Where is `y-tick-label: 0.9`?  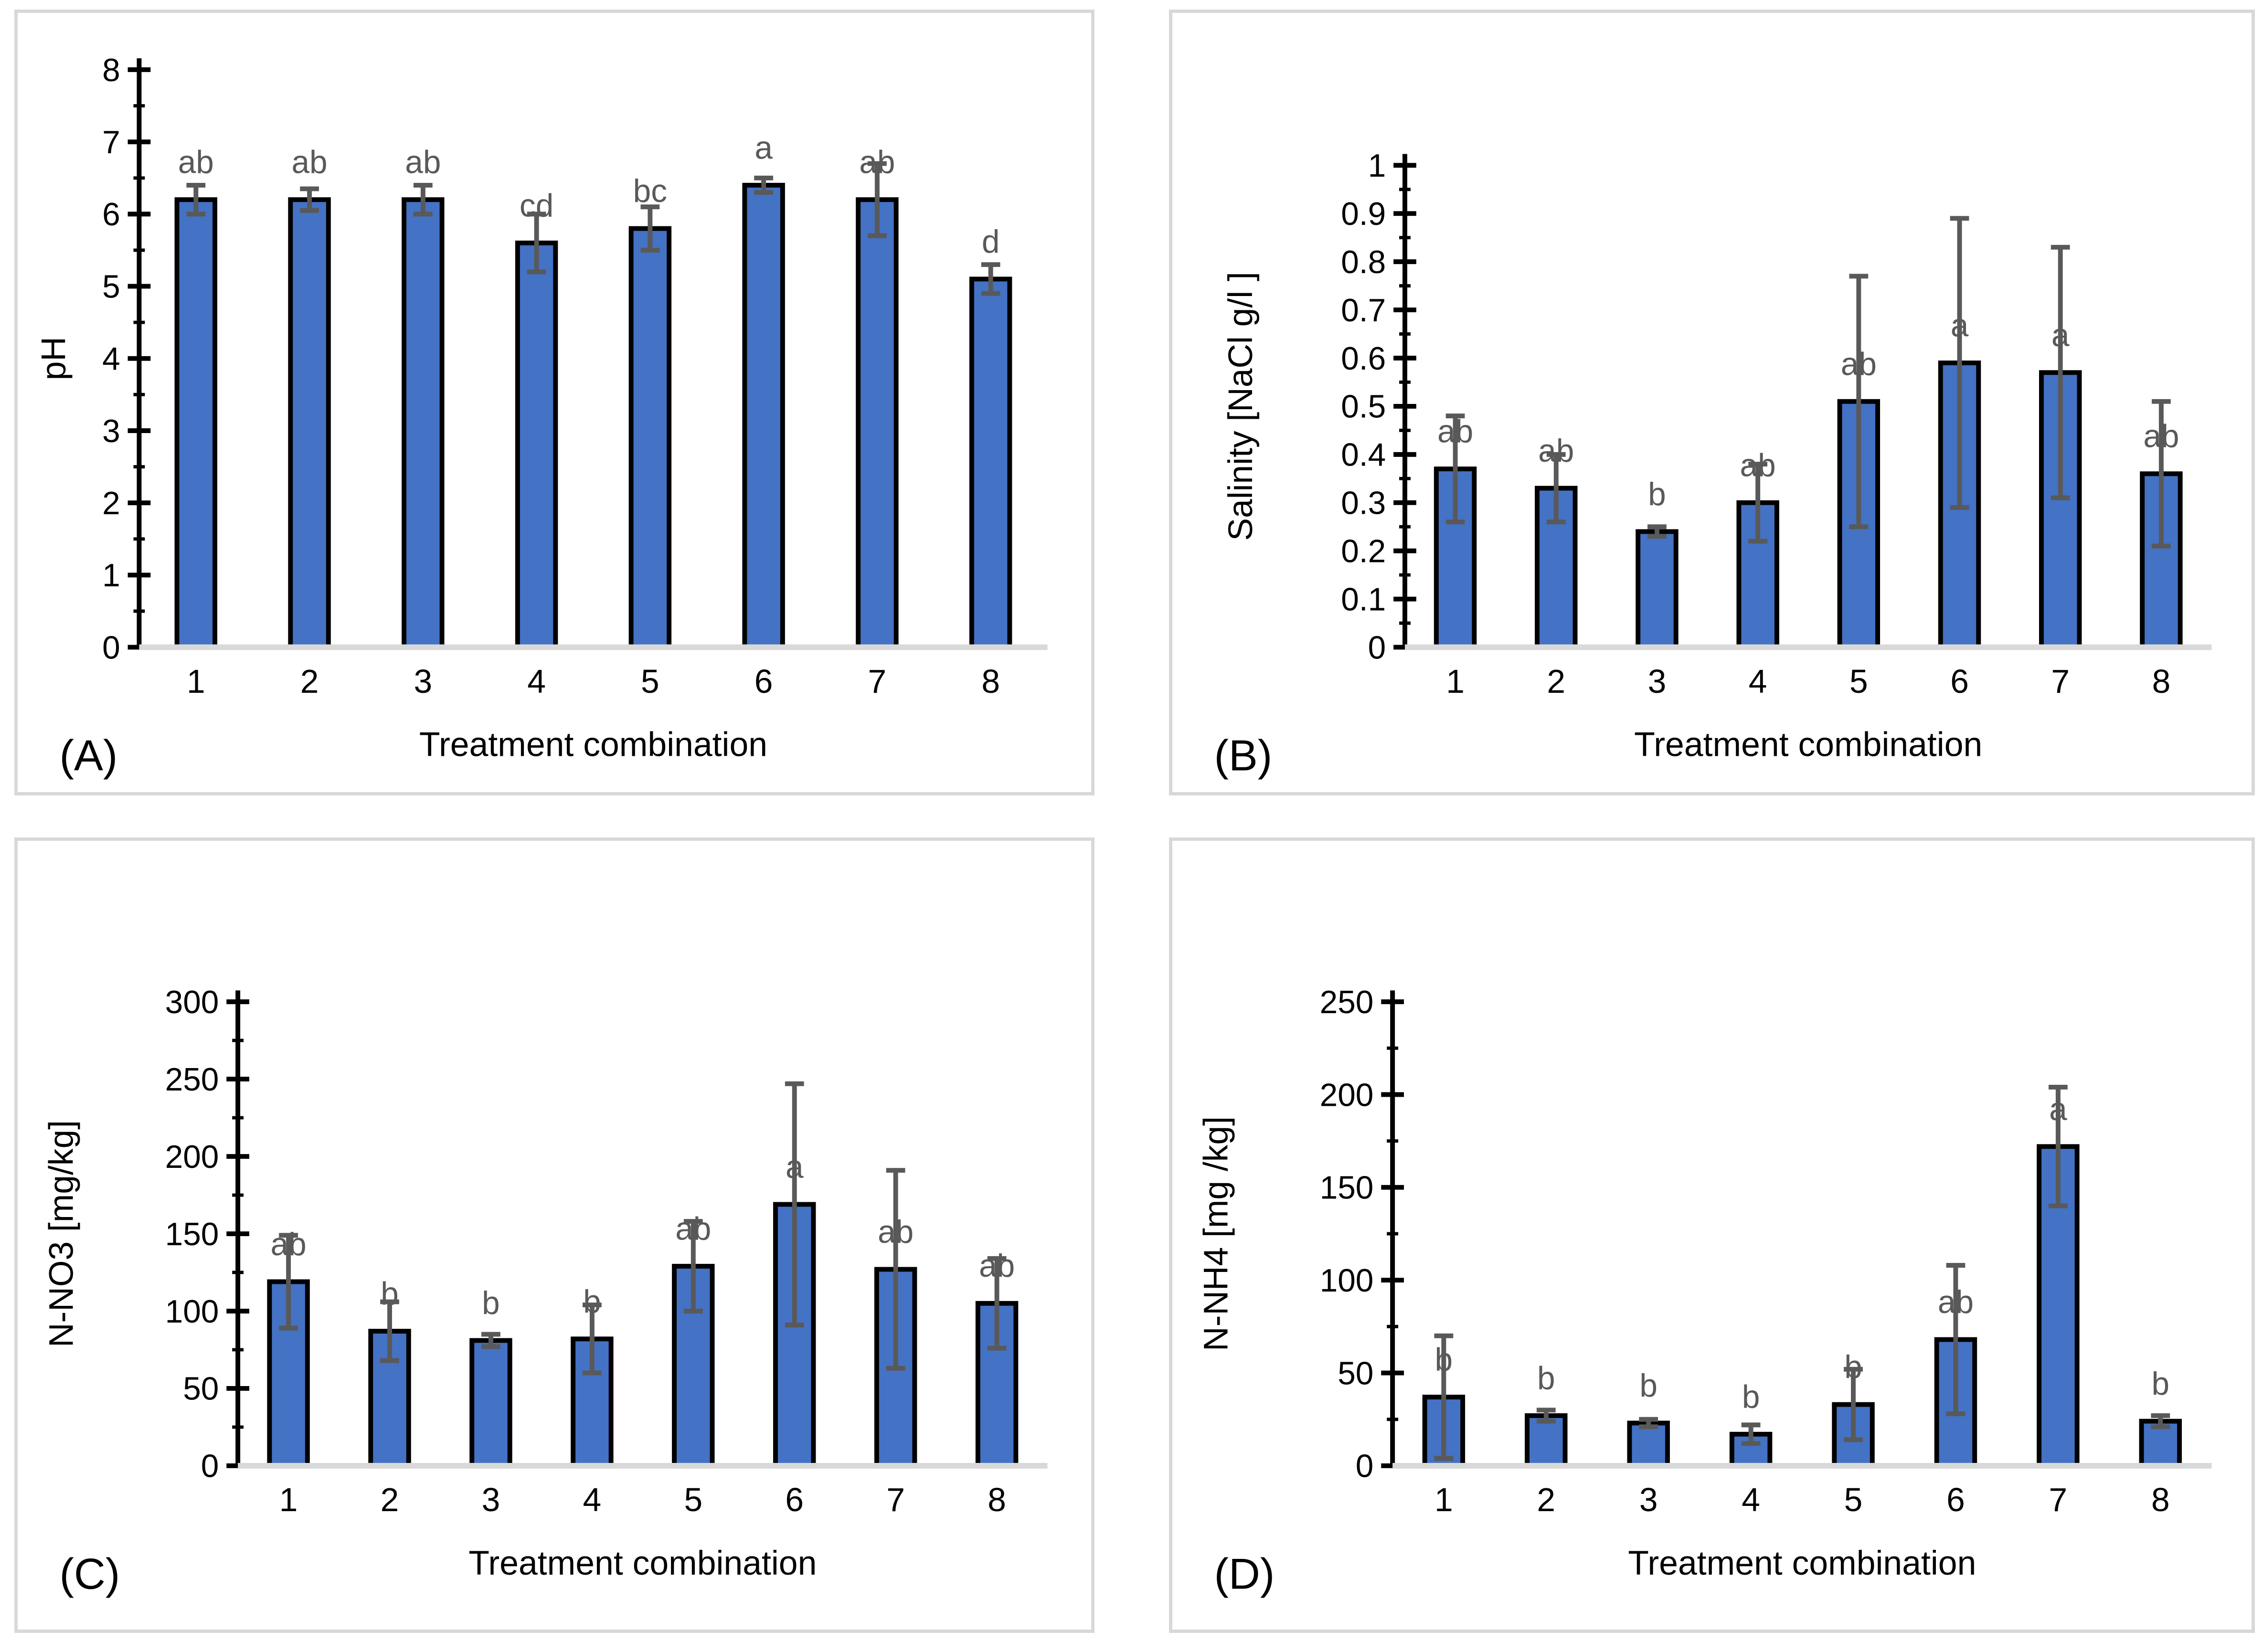
y-tick-label: 0.9 is located at coordinates (1363, 214).